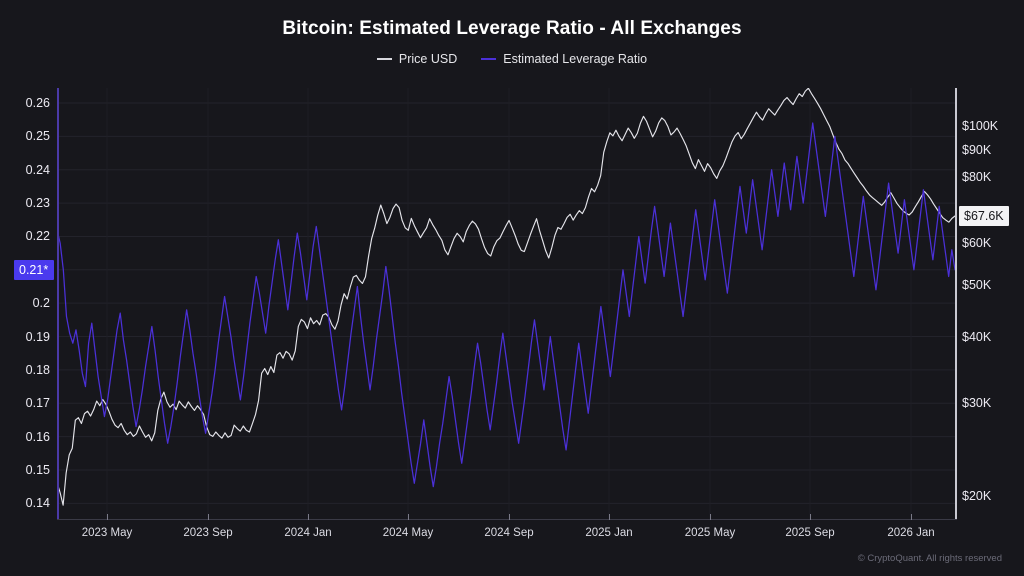  Describe the element at coordinates (37, 136) in the screenshot. I see `y-axis-left-tick-label: 0.25` at that location.